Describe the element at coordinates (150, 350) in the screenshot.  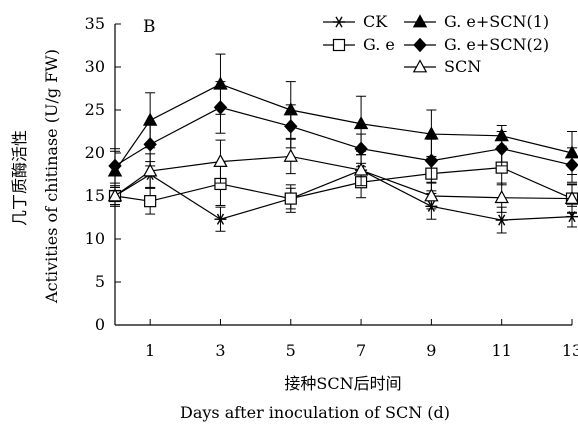
I see `x-tick-label: 1` at that location.